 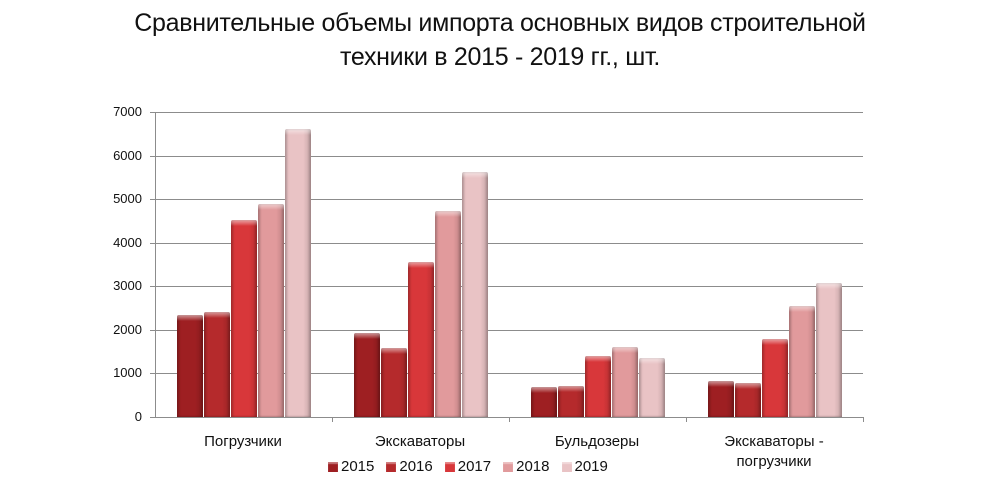 What do you see at coordinates (591, 466) in the screenshot?
I see `legend-label: 2019` at bounding box center [591, 466].